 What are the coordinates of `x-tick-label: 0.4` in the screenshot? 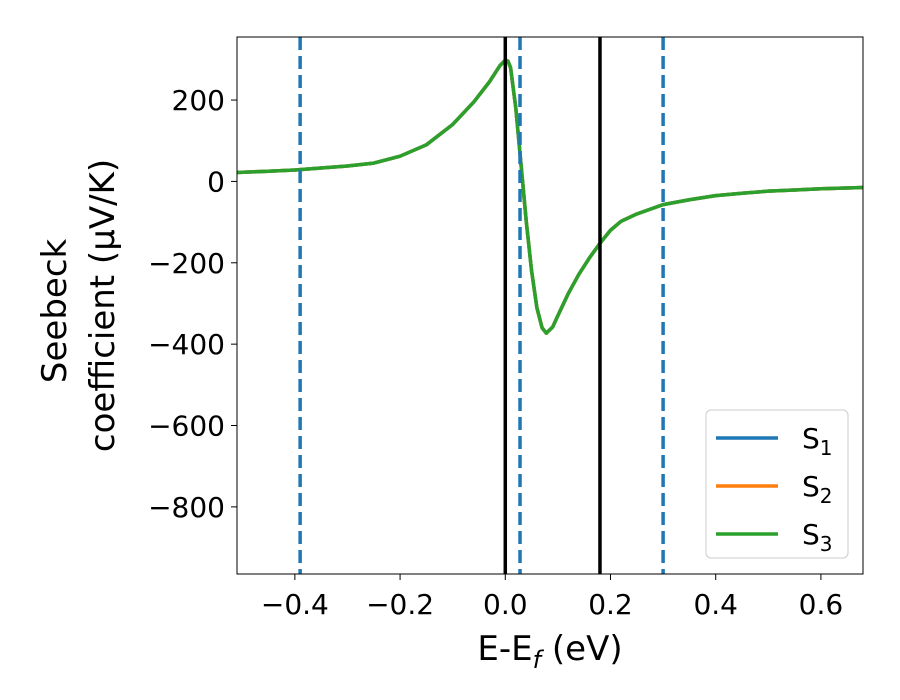 It's located at (715, 604).